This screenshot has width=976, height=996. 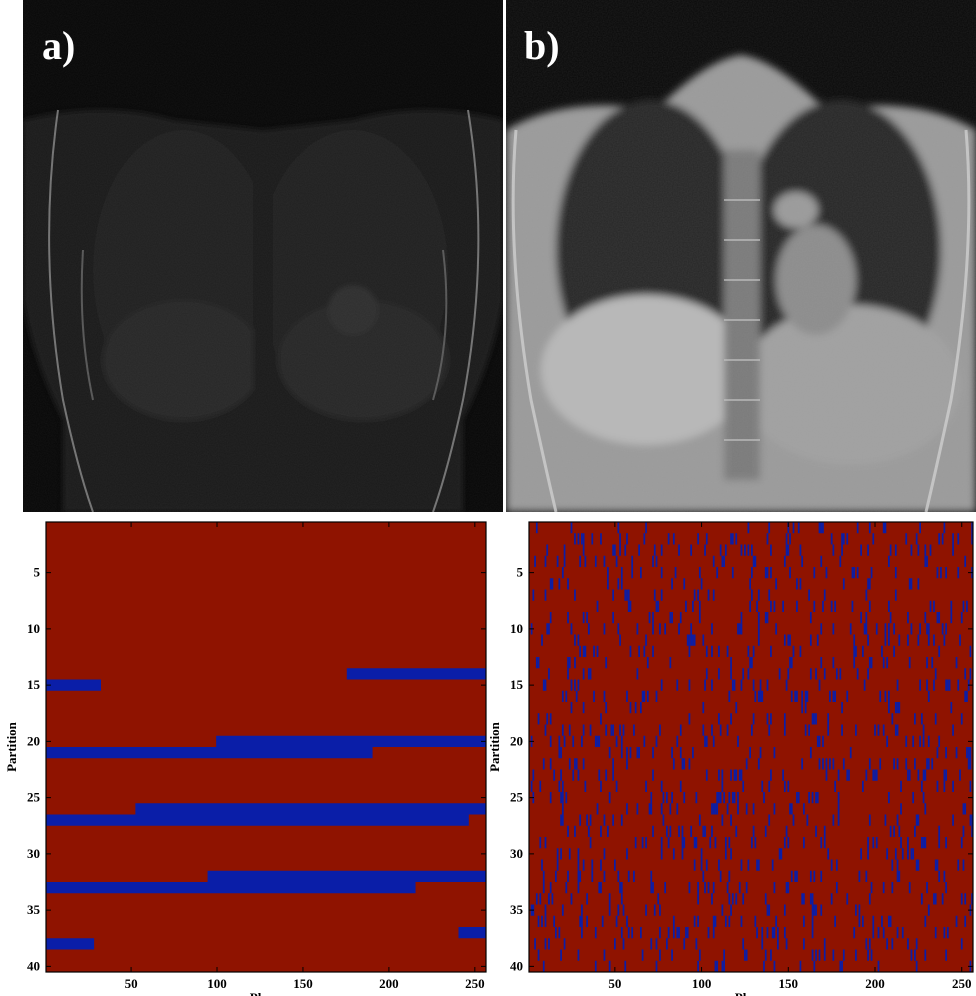 What do you see at coordinates (962, 983) in the screenshot?
I see `x-tick-label: 250` at bounding box center [962, 983].